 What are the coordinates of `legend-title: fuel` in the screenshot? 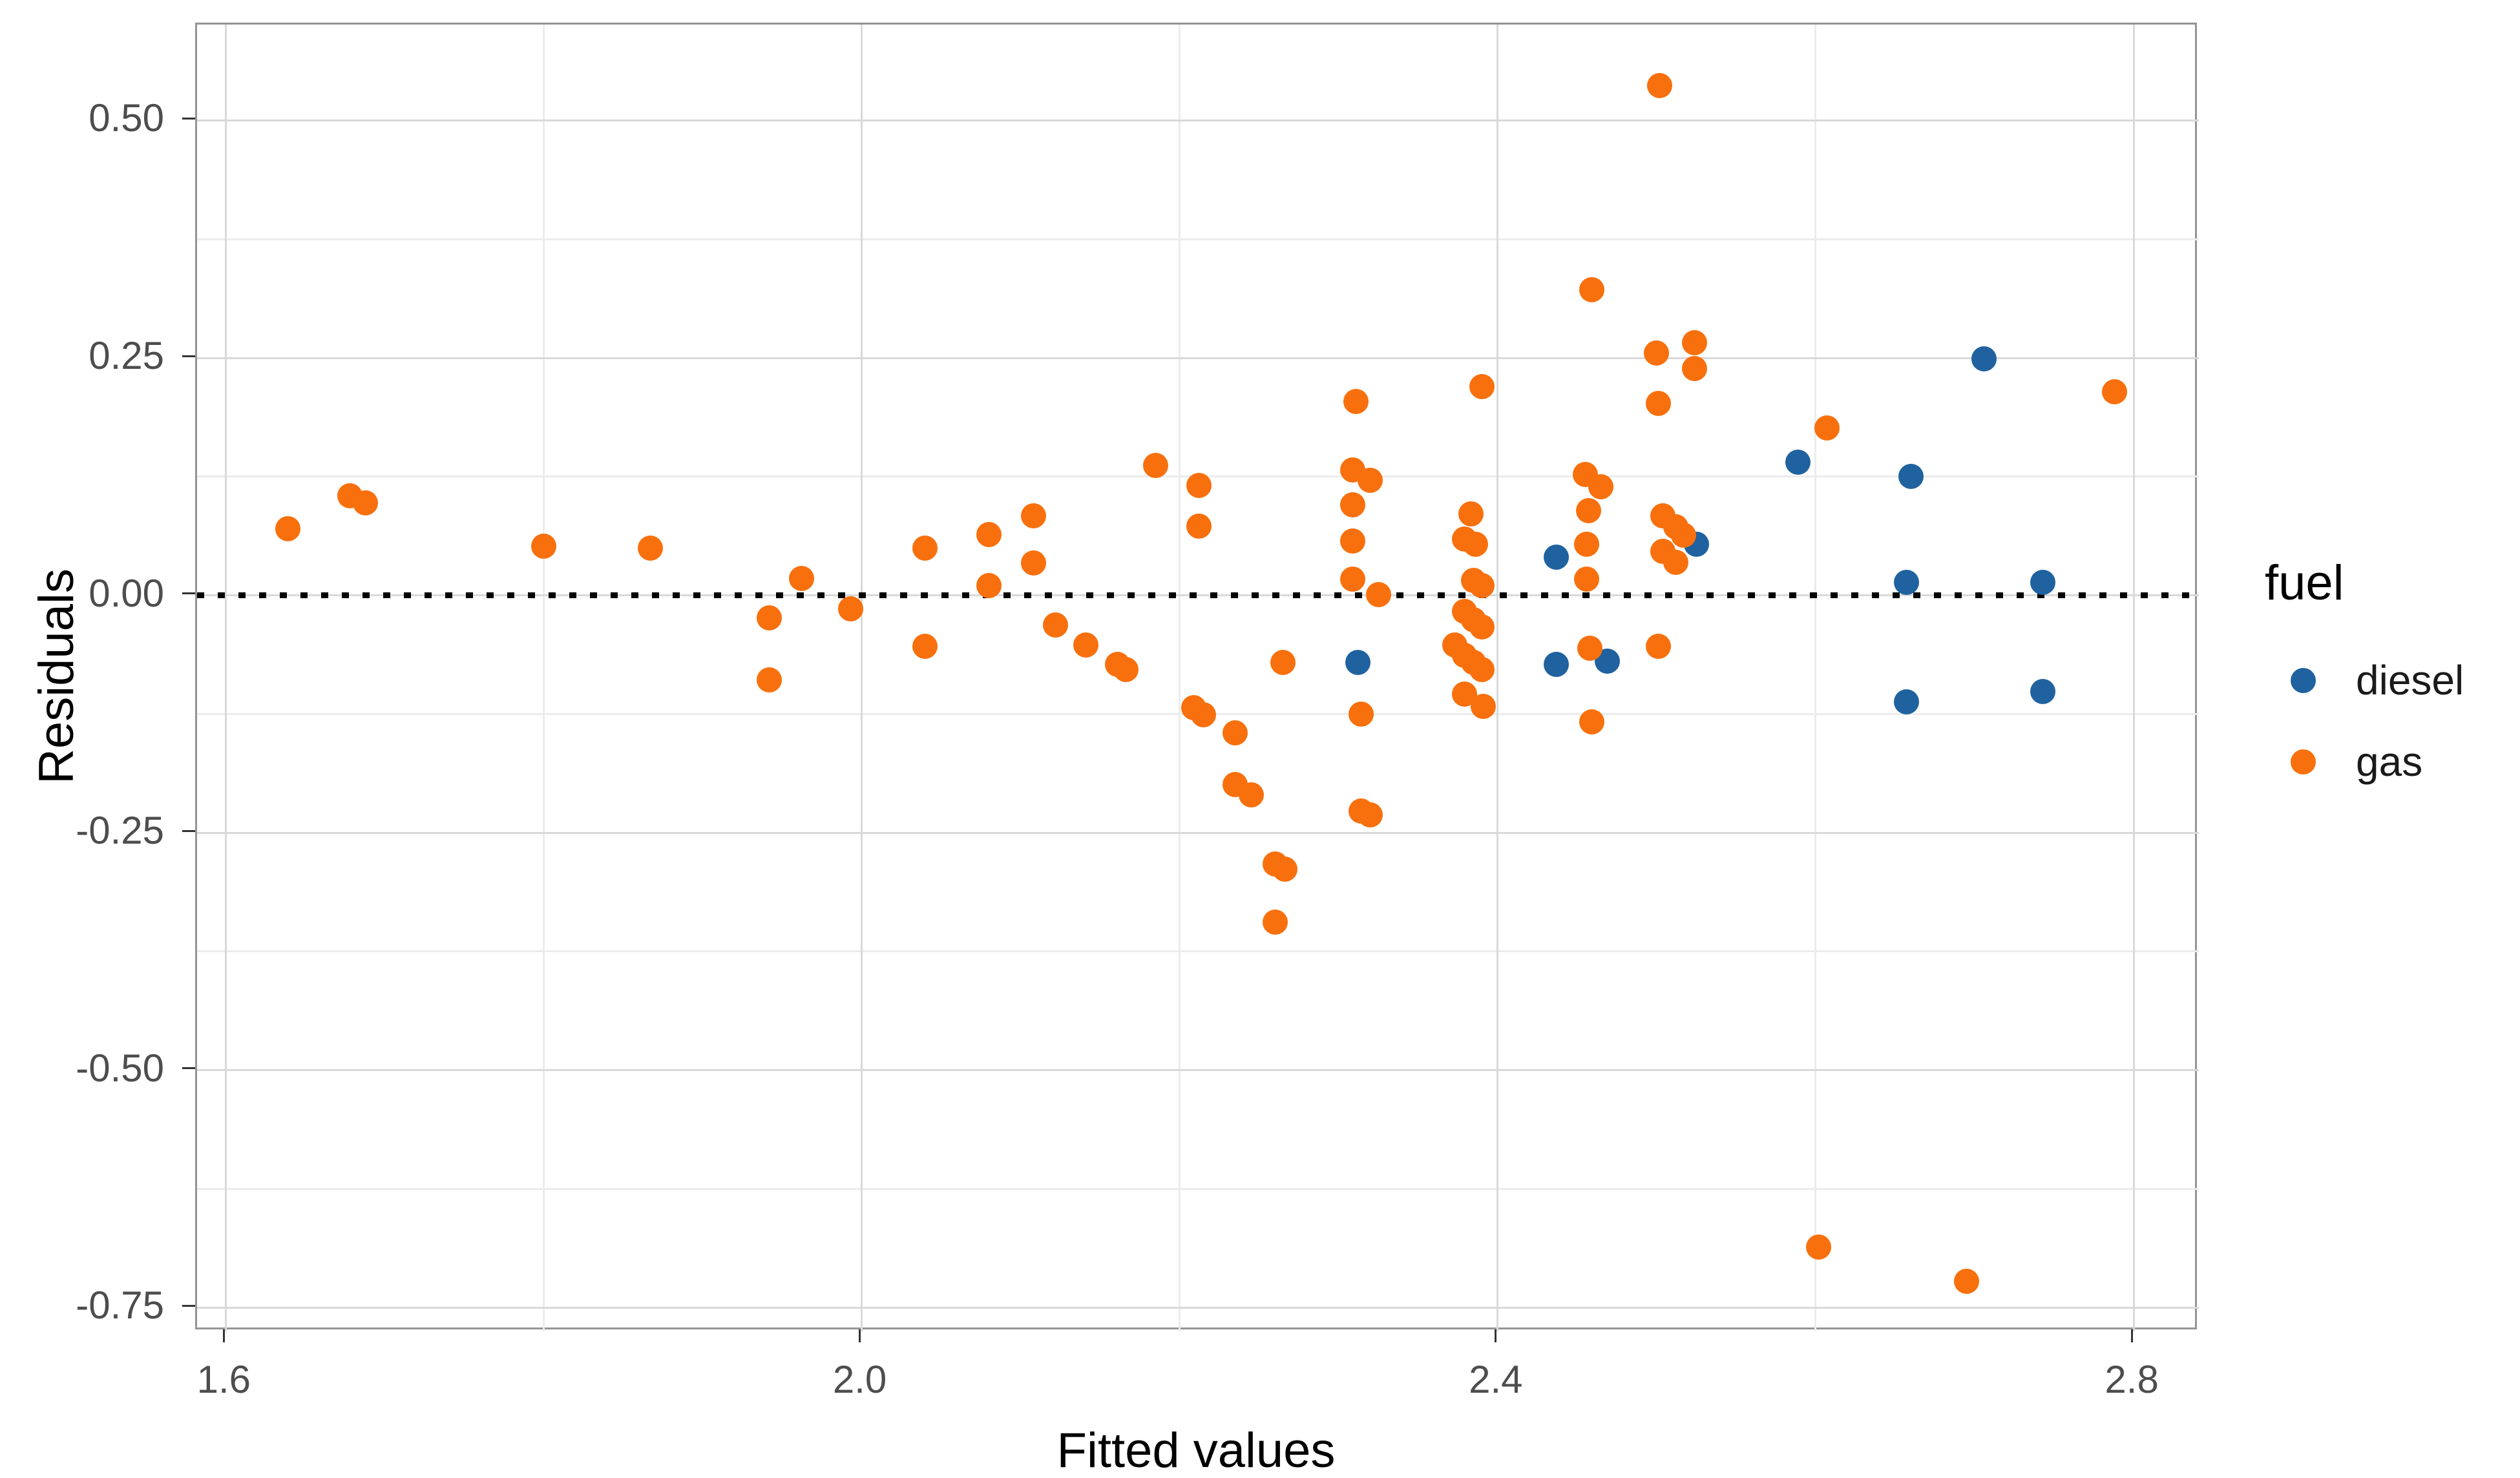 It's located at (2305, 583).